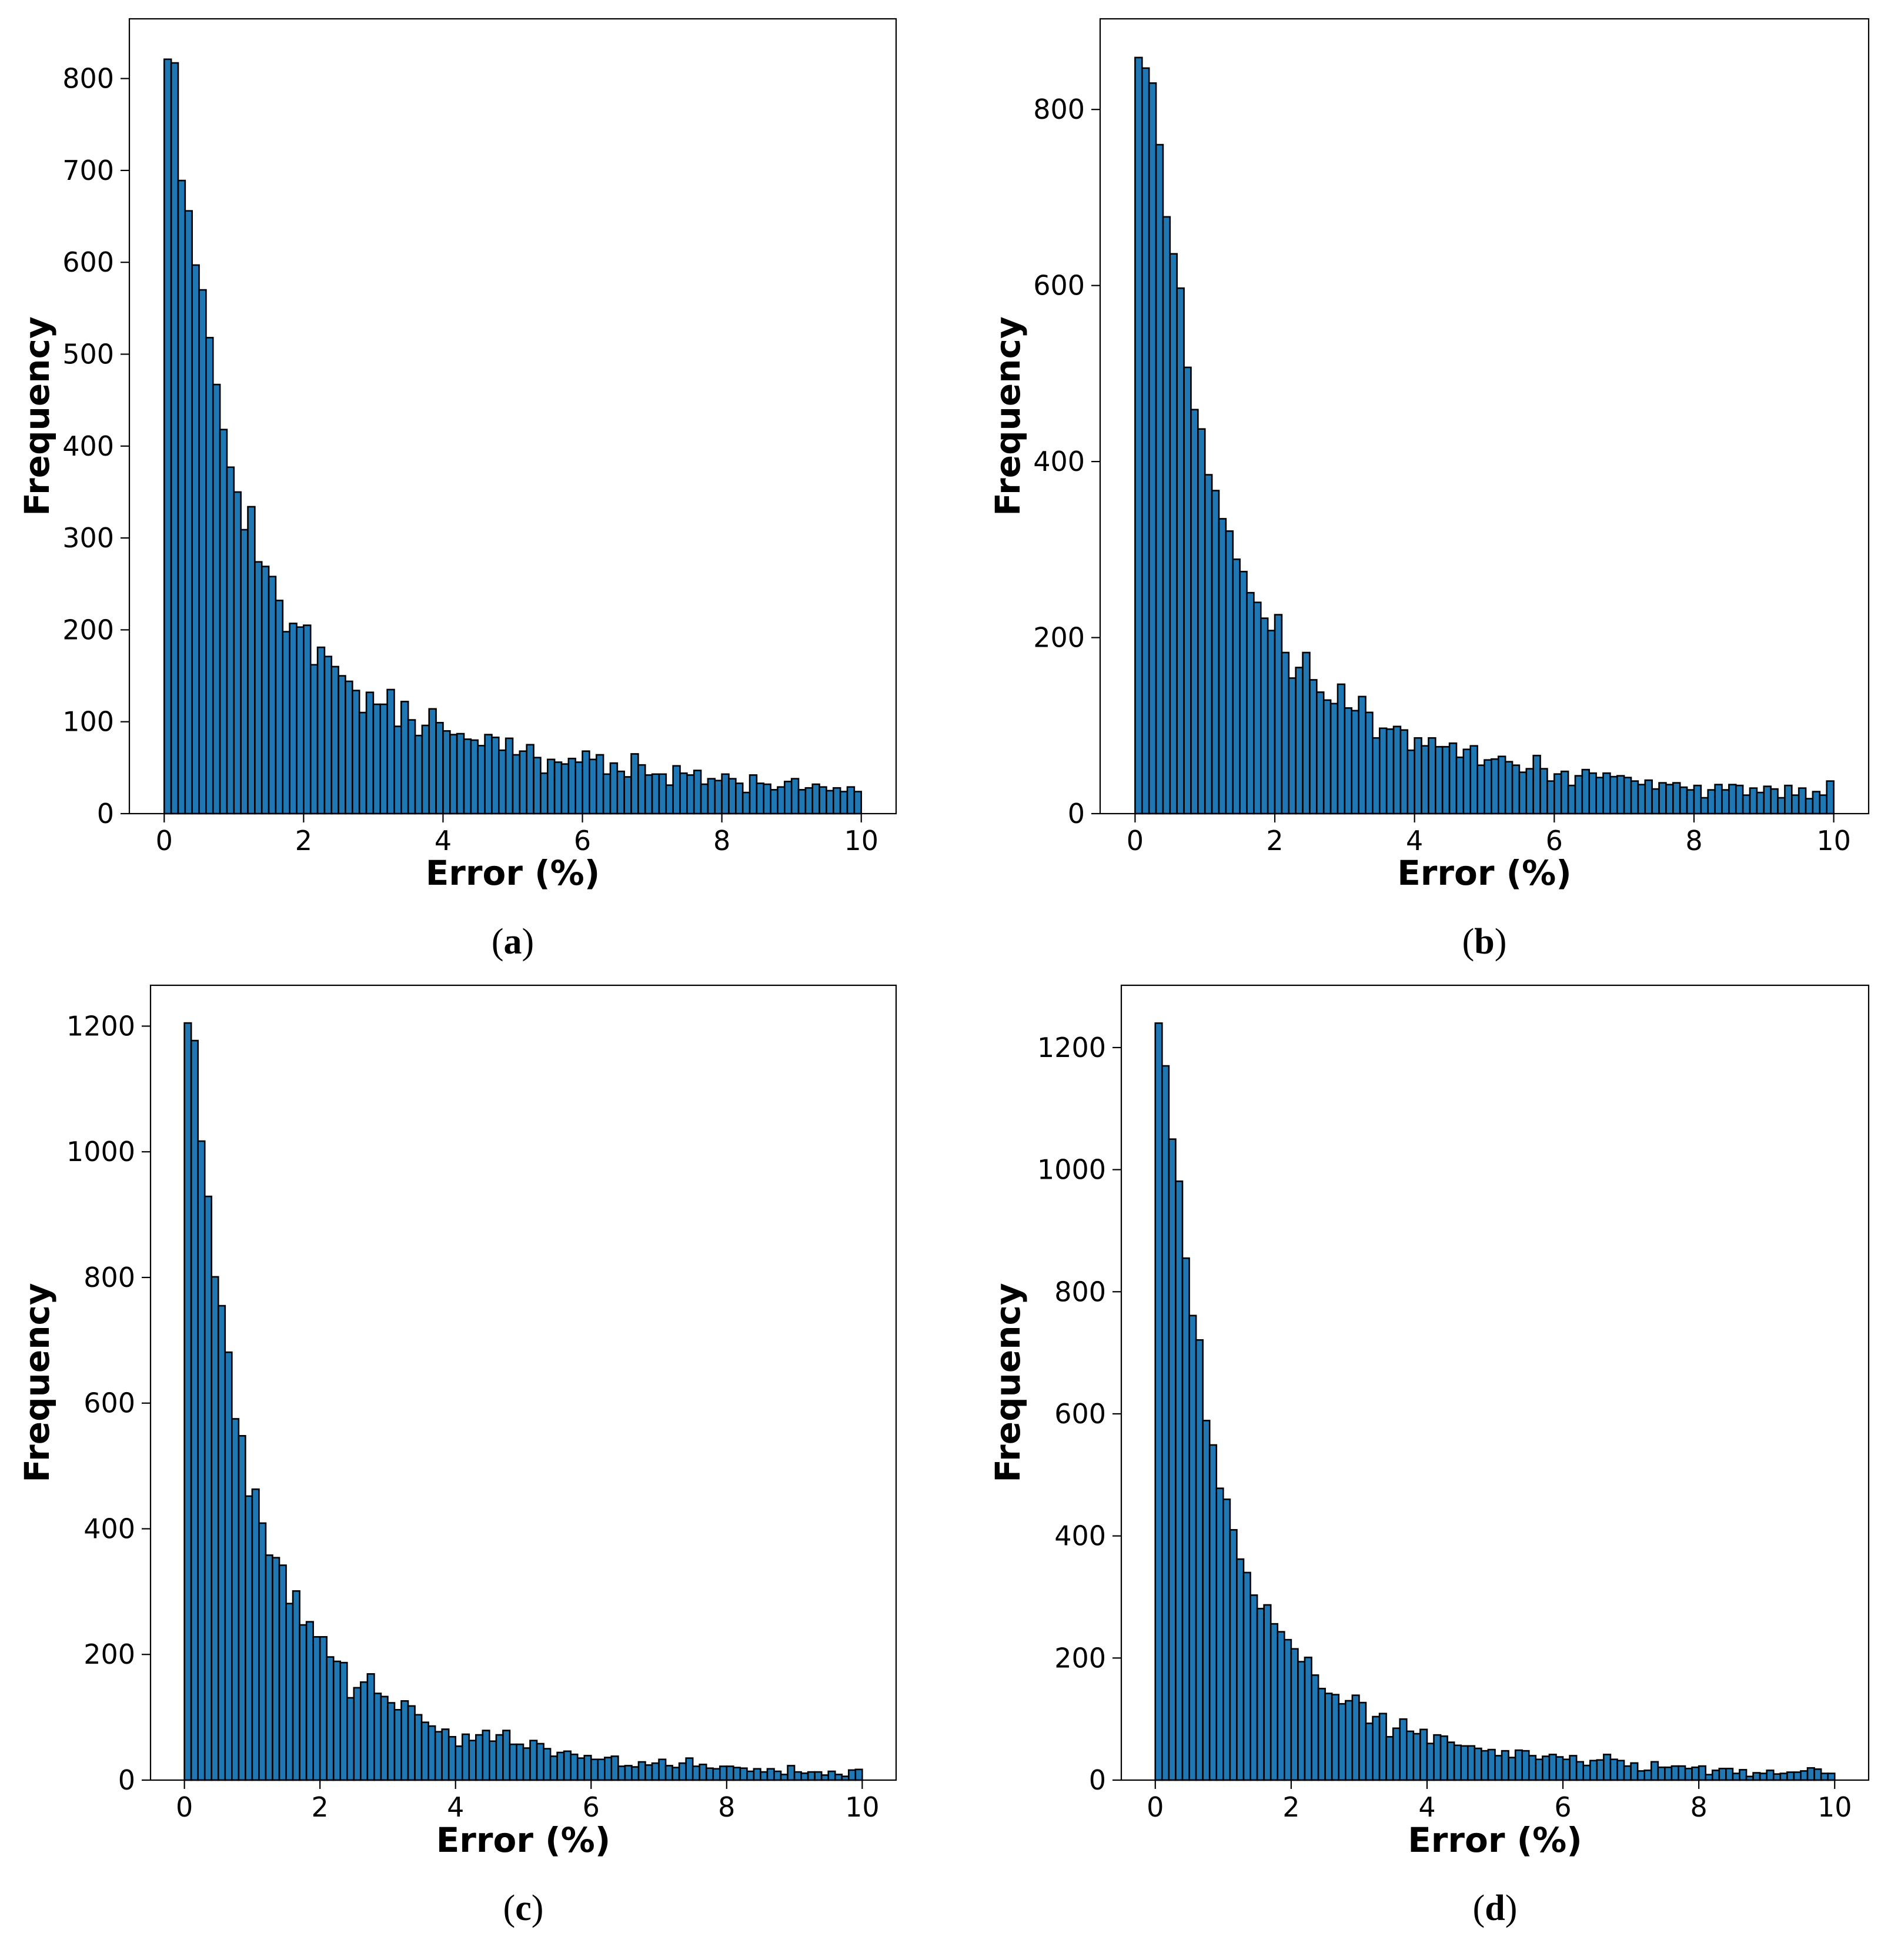 This screenshot has width=1891, height=1960. What do you see at coordinates (109, 1403) in the screenshot?
I see `y-tick-label: 600` at bounding box center [109, 1403].